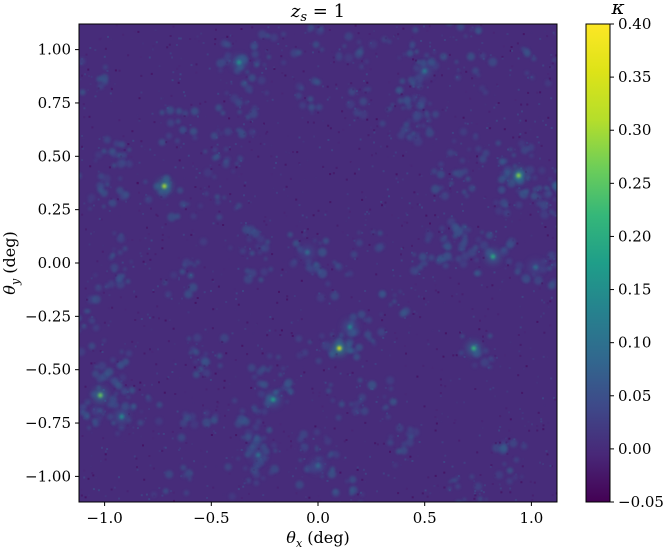 This screenshot has width=664, height=549. I want to click on colorbar-tick-label: −0.05, so click(641, 502).